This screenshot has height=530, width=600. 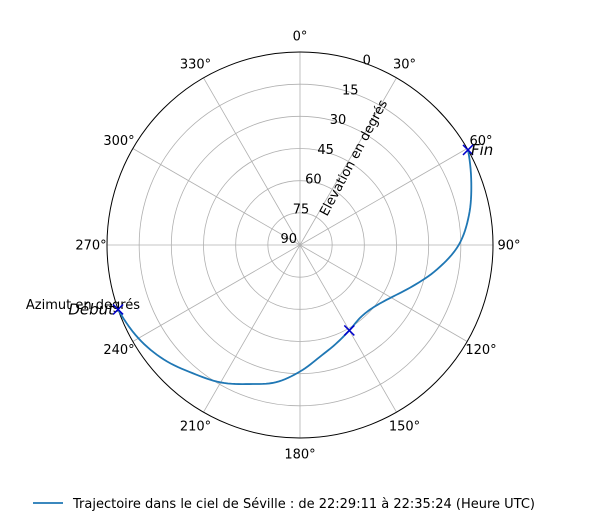 What do you see at coordinates (90, 246) in the screenshot?
I see `azimuth-tick-label: 270°` at bounding box center [90, 246].